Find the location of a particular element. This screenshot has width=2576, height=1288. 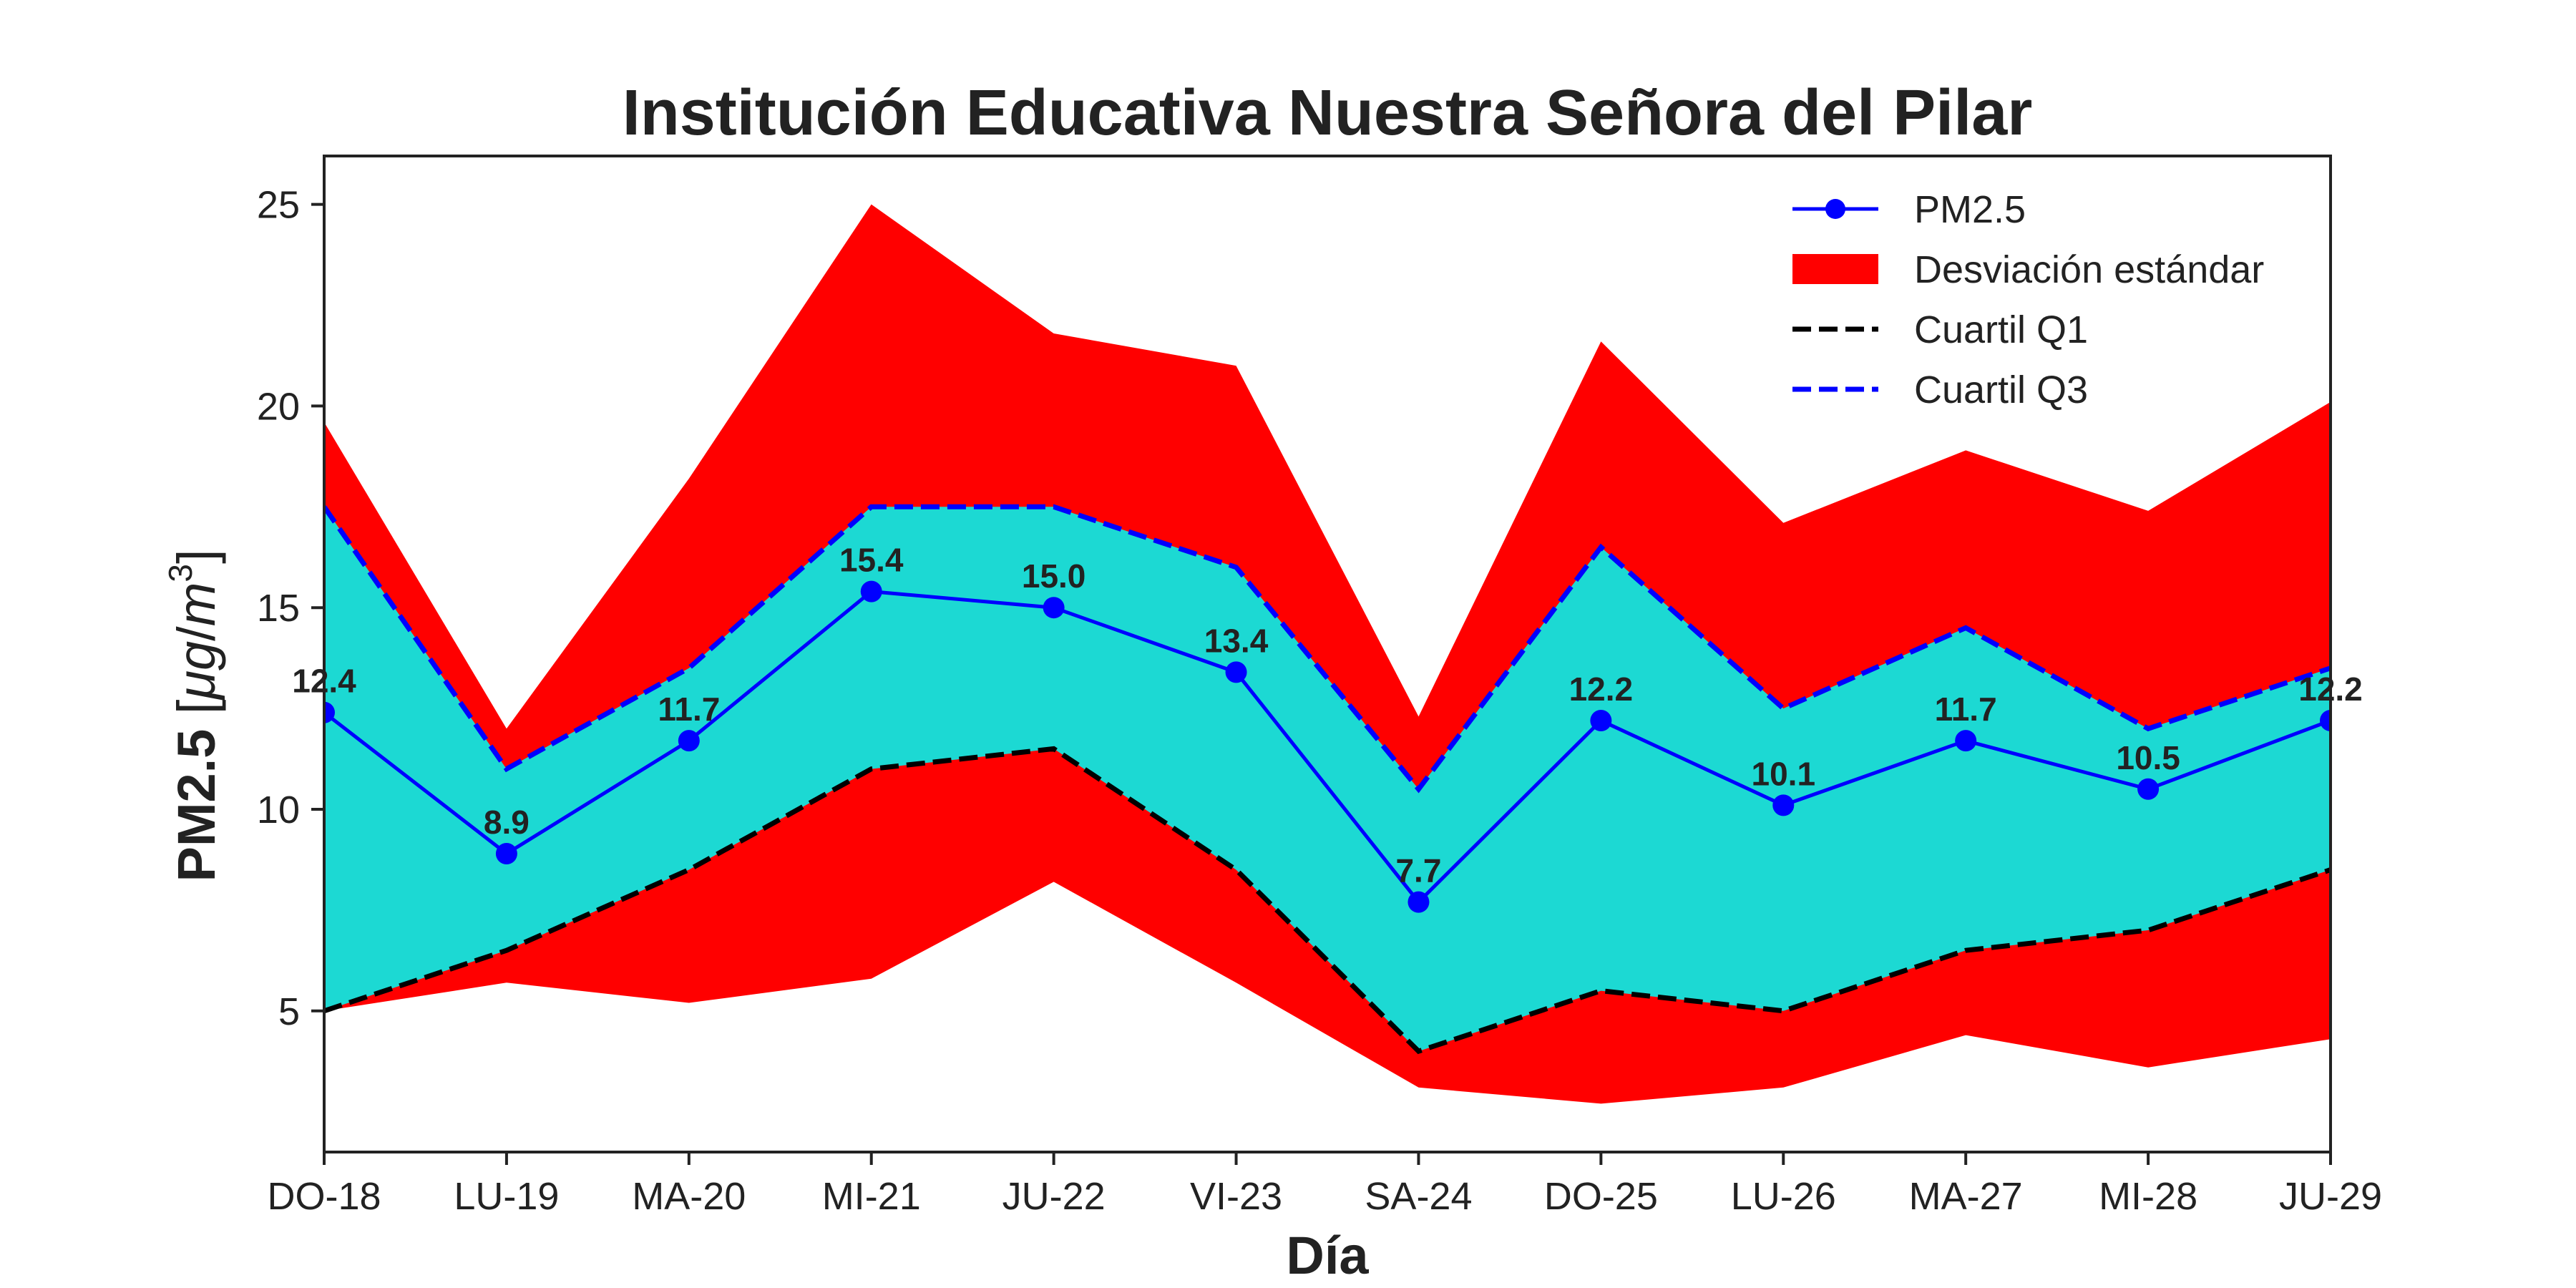

legend-q1-label: Cuartil Q1 is located at coordinates (2001, 329).